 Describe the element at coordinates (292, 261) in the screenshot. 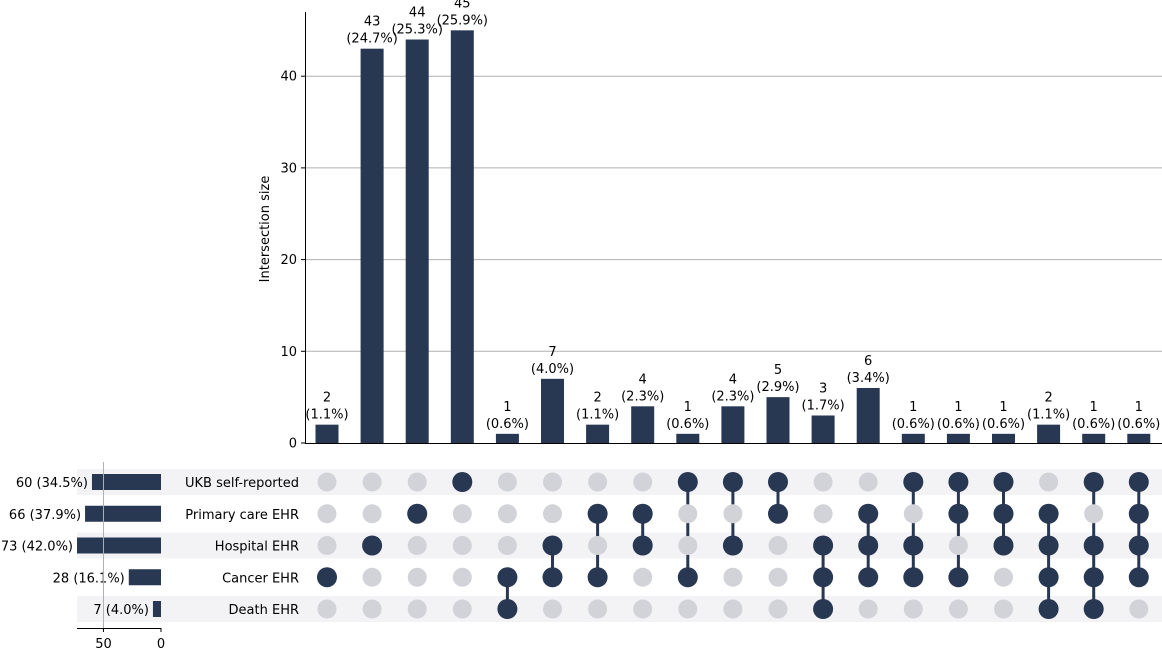

I see `y-axis-ticks: 0 10 20 30 40` at that location.